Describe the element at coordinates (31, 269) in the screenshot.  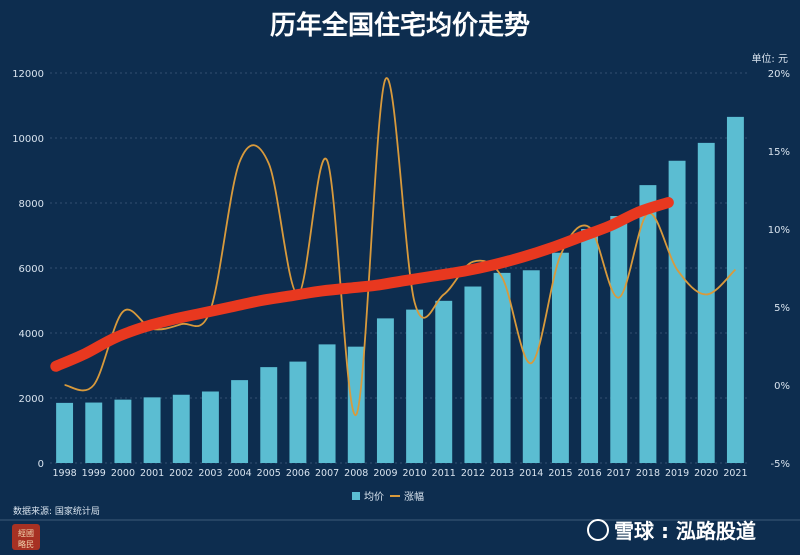
I see `left-axis-tick-label: 6000` at that location.